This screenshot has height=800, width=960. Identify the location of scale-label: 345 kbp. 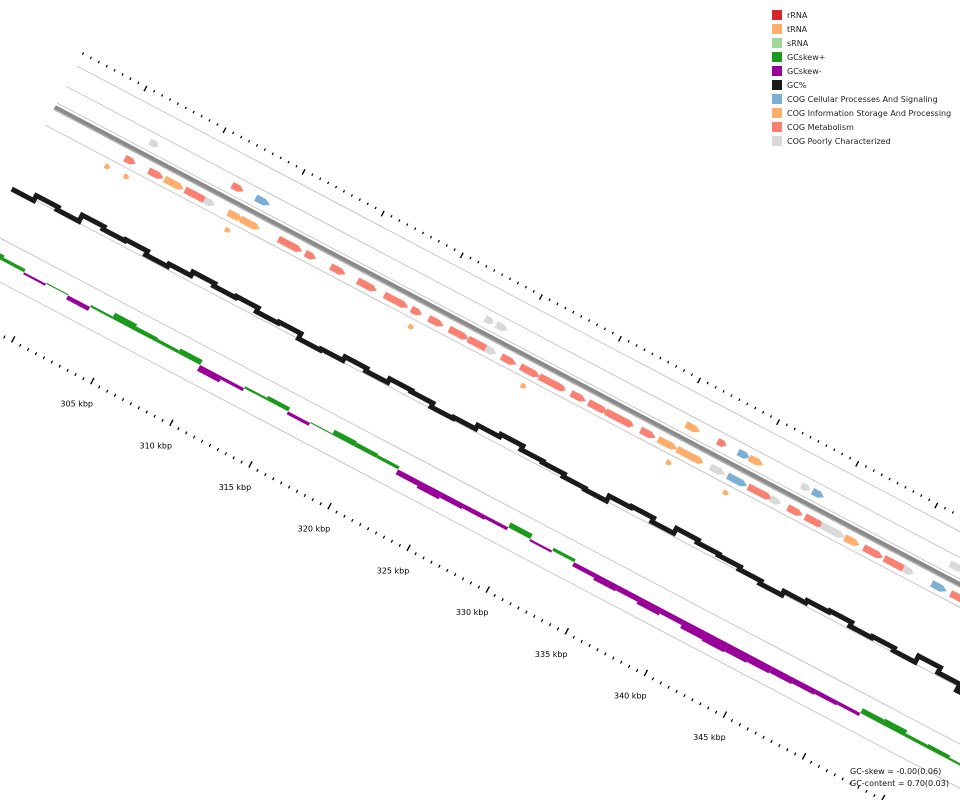
(709, 737).